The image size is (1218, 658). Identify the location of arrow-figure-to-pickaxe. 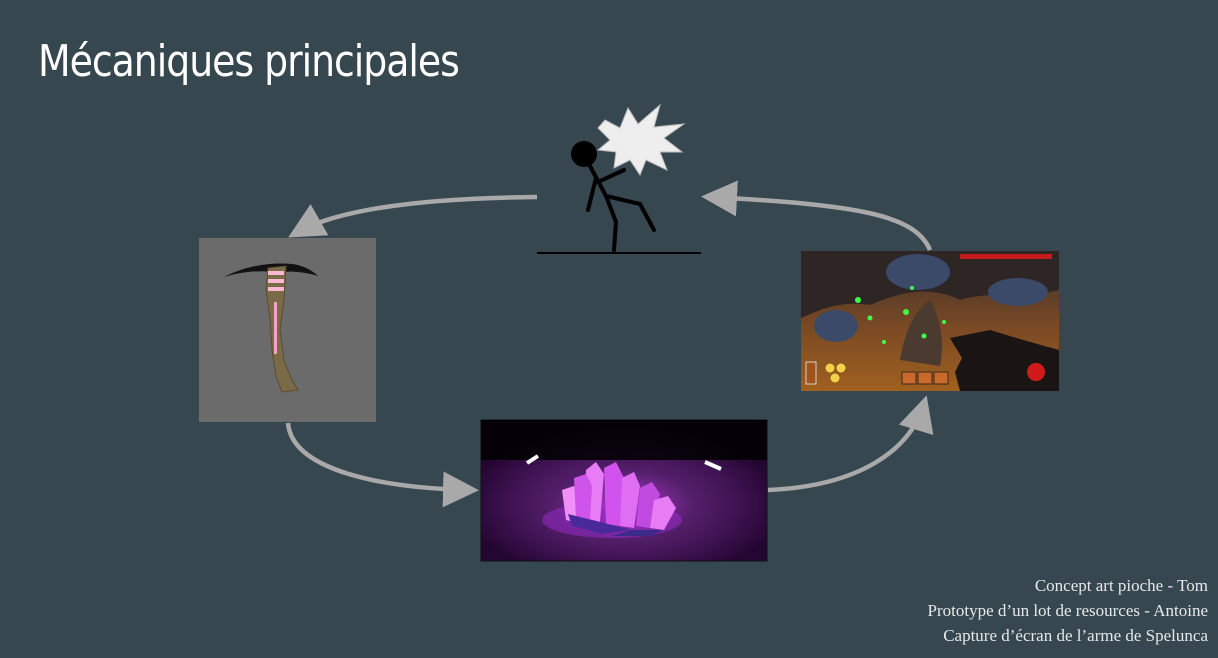
(413, 216).